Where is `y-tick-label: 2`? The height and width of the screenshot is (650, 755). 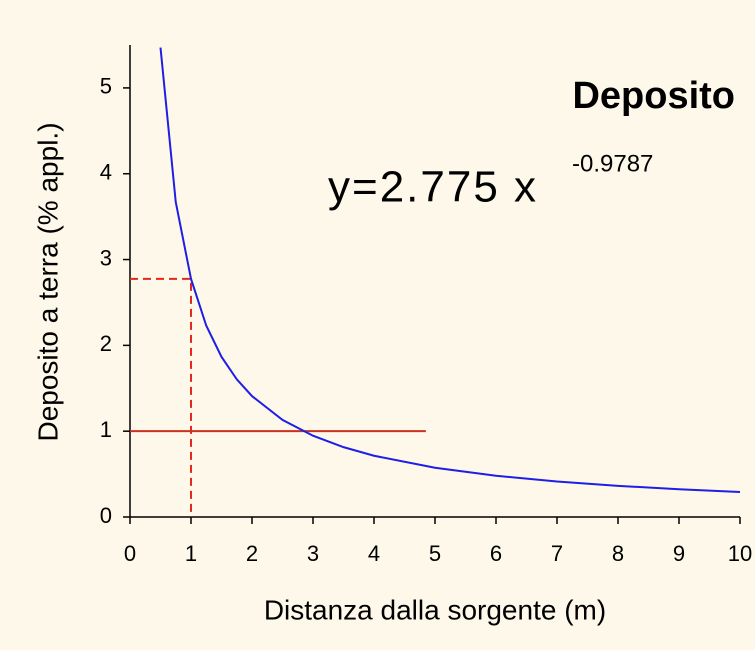 y-tick-label: 2 is located at coordinates (106, 343).